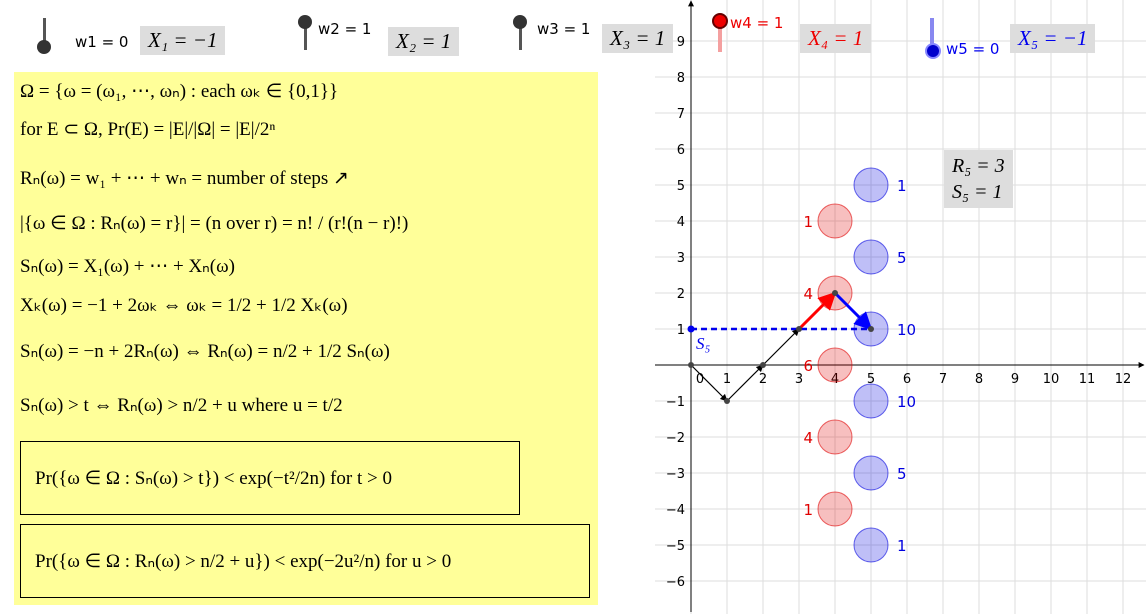 This screenshot has width=1146, height=614. I want to click on formula-line: Ω = {ω = (ω₁, ⋯, ωₙ) : each ωₖ ∈ {0,1}}, so click(179, 91).